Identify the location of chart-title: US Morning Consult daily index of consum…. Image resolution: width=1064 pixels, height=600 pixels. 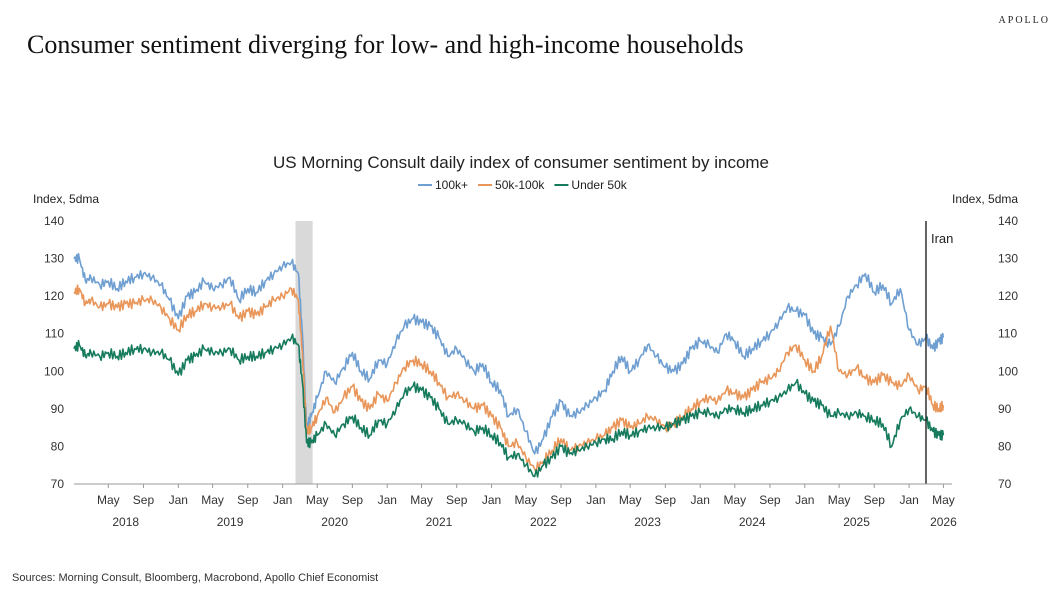
(521, 162).